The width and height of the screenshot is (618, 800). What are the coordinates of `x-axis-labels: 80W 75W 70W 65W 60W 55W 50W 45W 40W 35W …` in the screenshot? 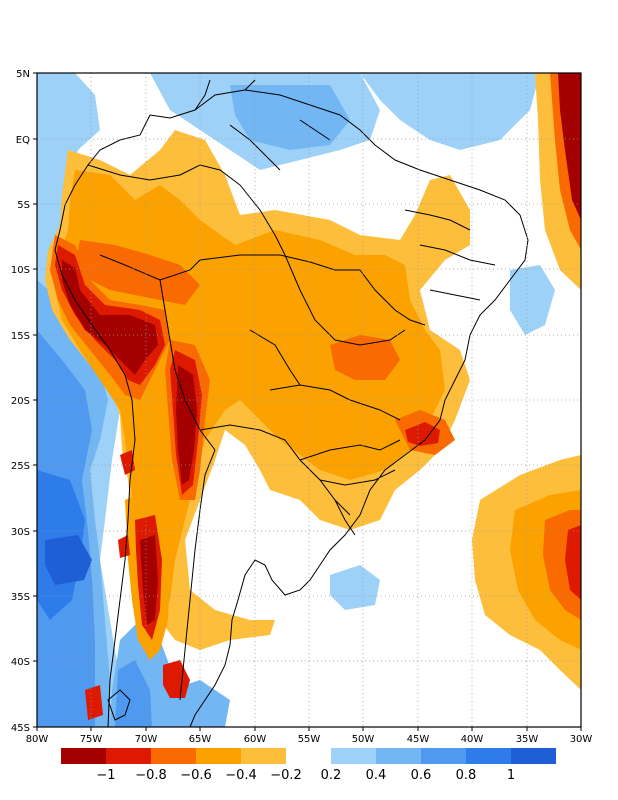 It's located at (309, 739).